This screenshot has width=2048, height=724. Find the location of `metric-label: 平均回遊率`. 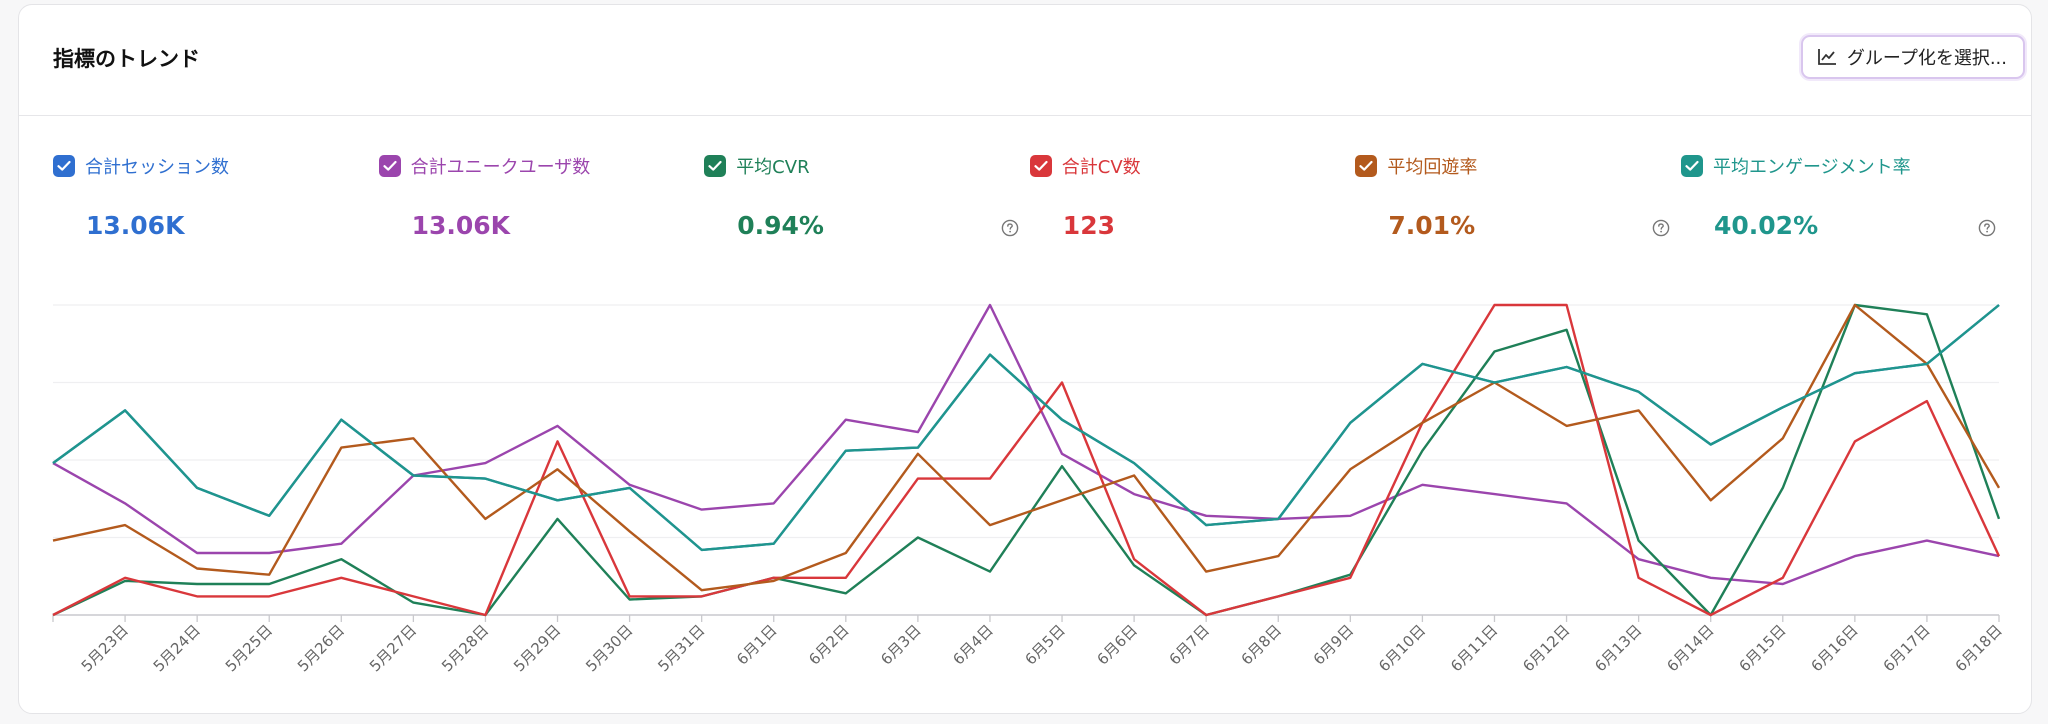

metric-label: 平均回遊率 is located at coordinates (1432, 167).